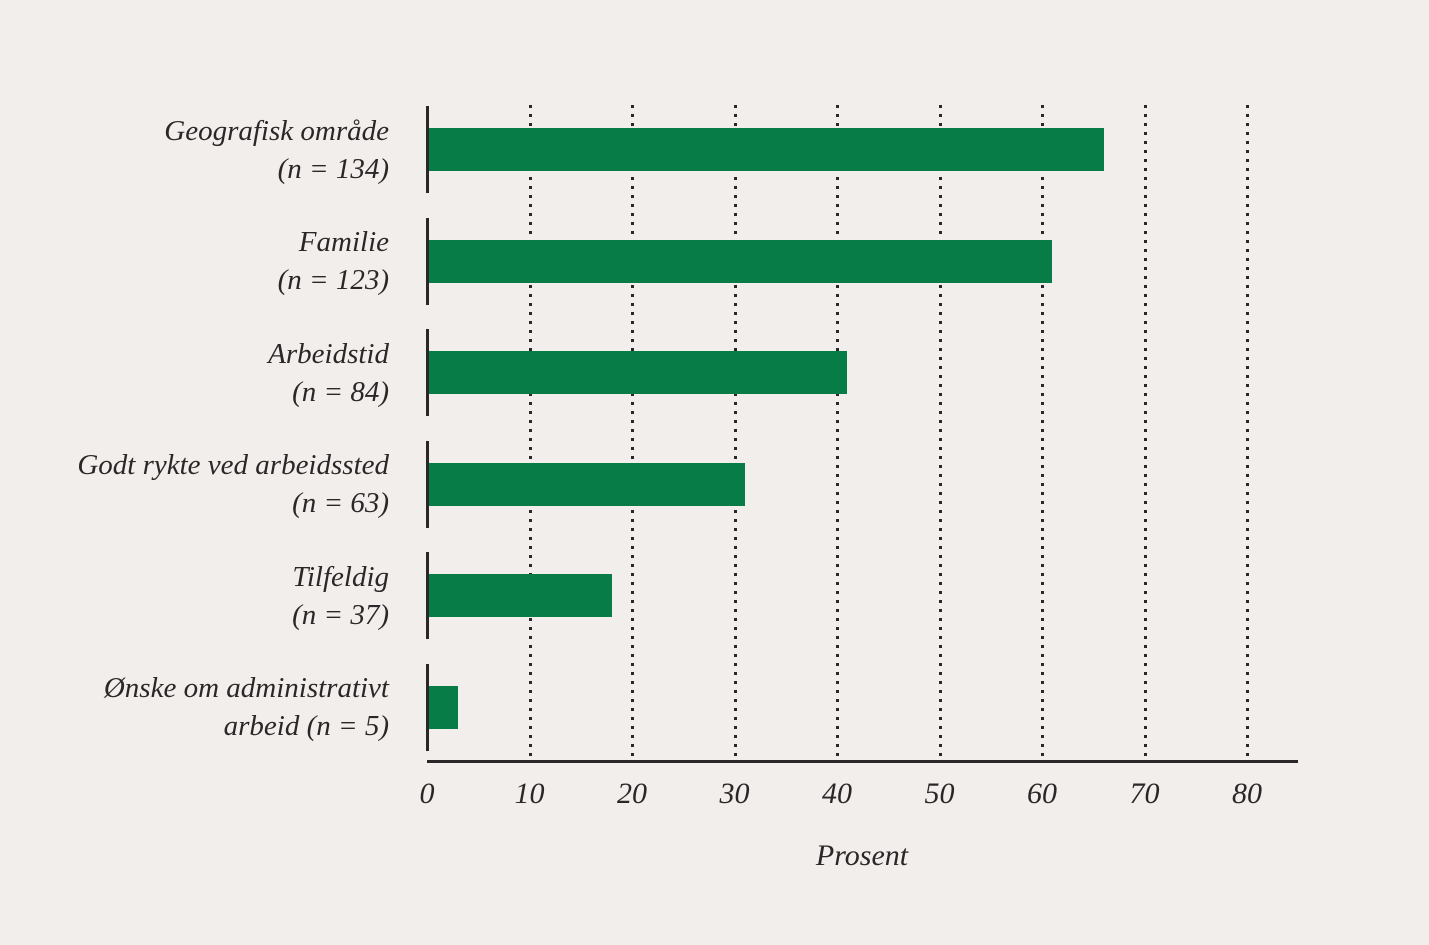  I want to click on x-tick-label: 60, so click(1042, 793).